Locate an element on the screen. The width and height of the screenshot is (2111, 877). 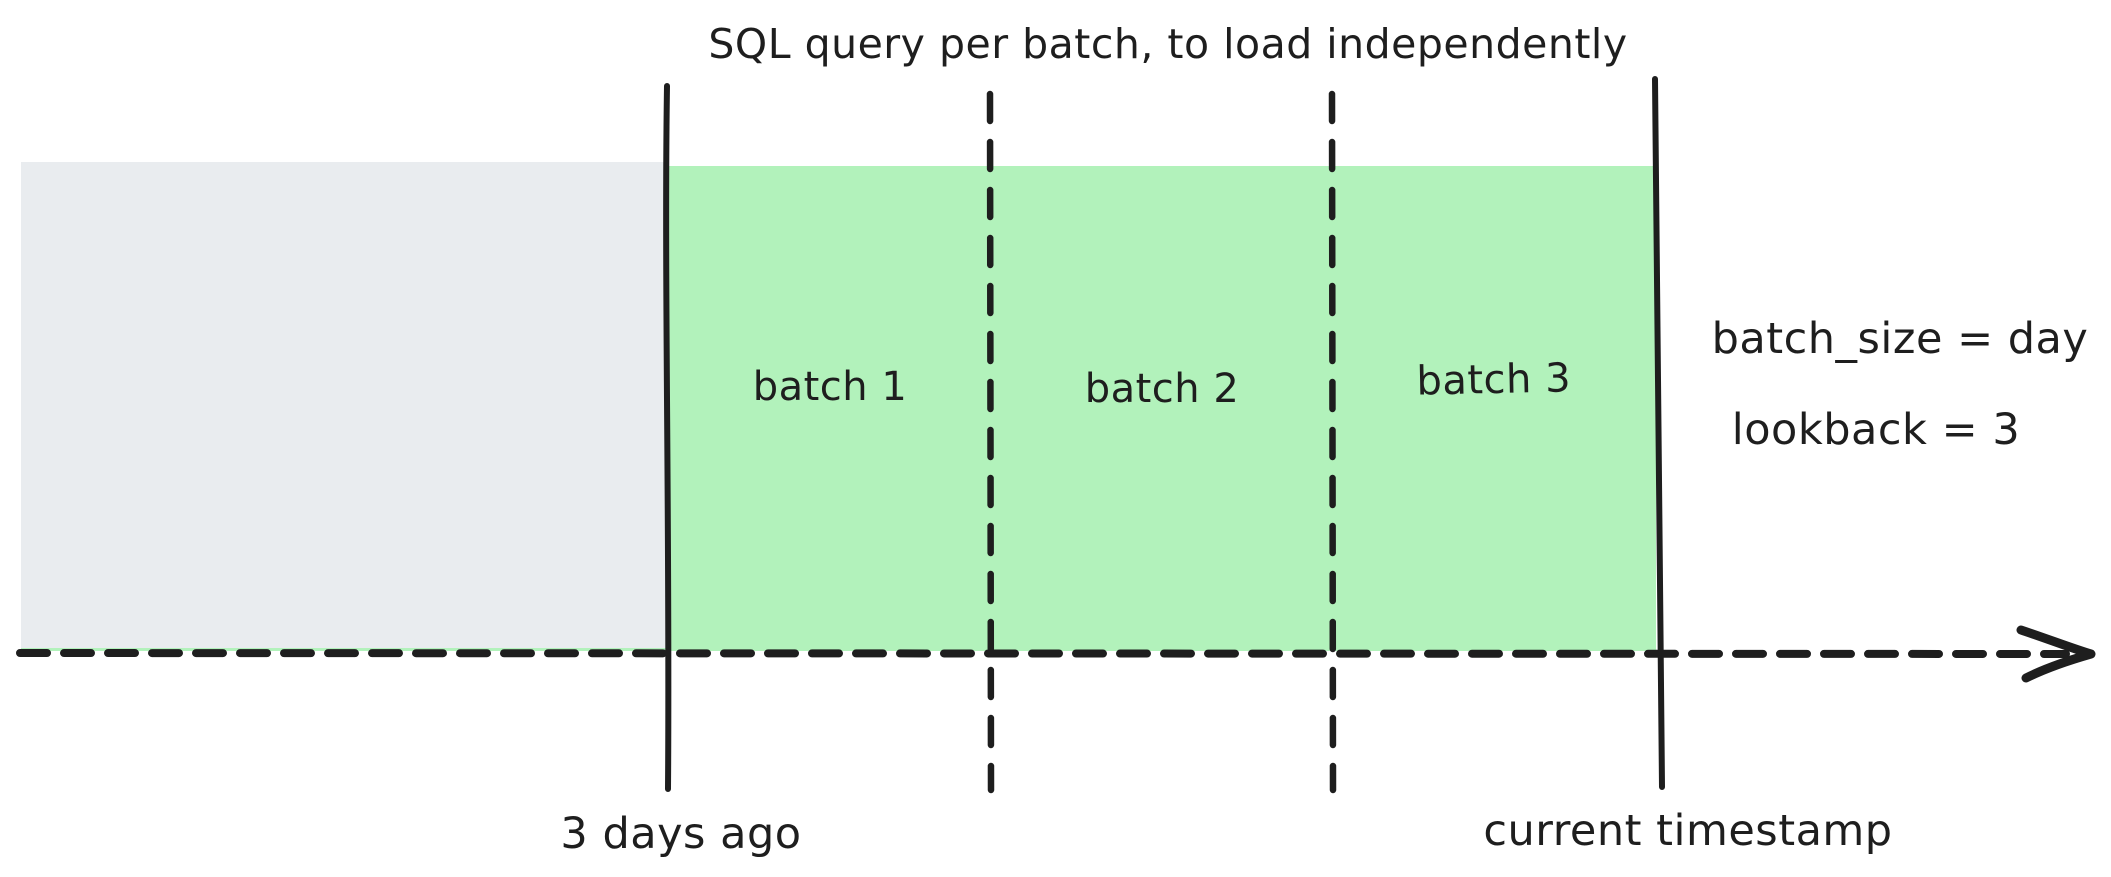
boundary-line-start is located at coordinates (667, 437).